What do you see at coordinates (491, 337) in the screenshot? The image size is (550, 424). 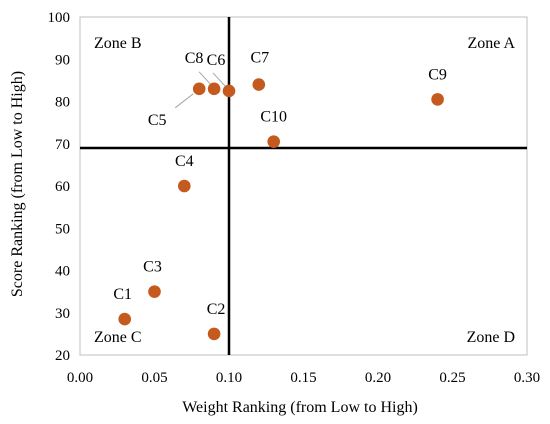 I see `zone-label: Zone D` at bounding box center [491, 337].